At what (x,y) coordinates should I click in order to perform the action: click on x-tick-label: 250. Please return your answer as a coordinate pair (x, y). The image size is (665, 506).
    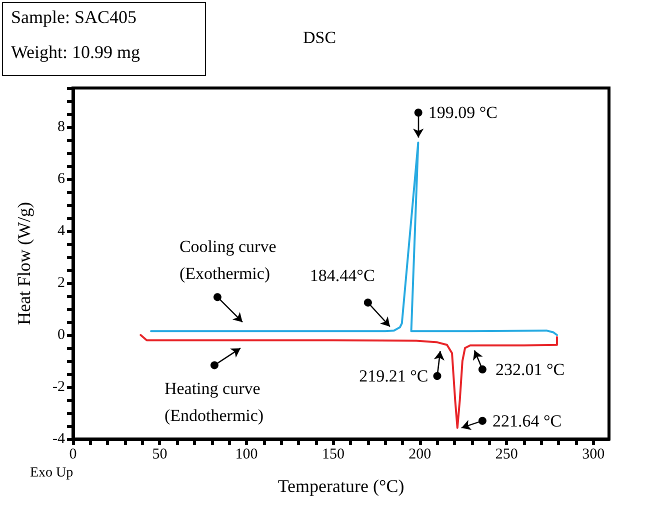
    Looking at the image, I should click on (506, 454).